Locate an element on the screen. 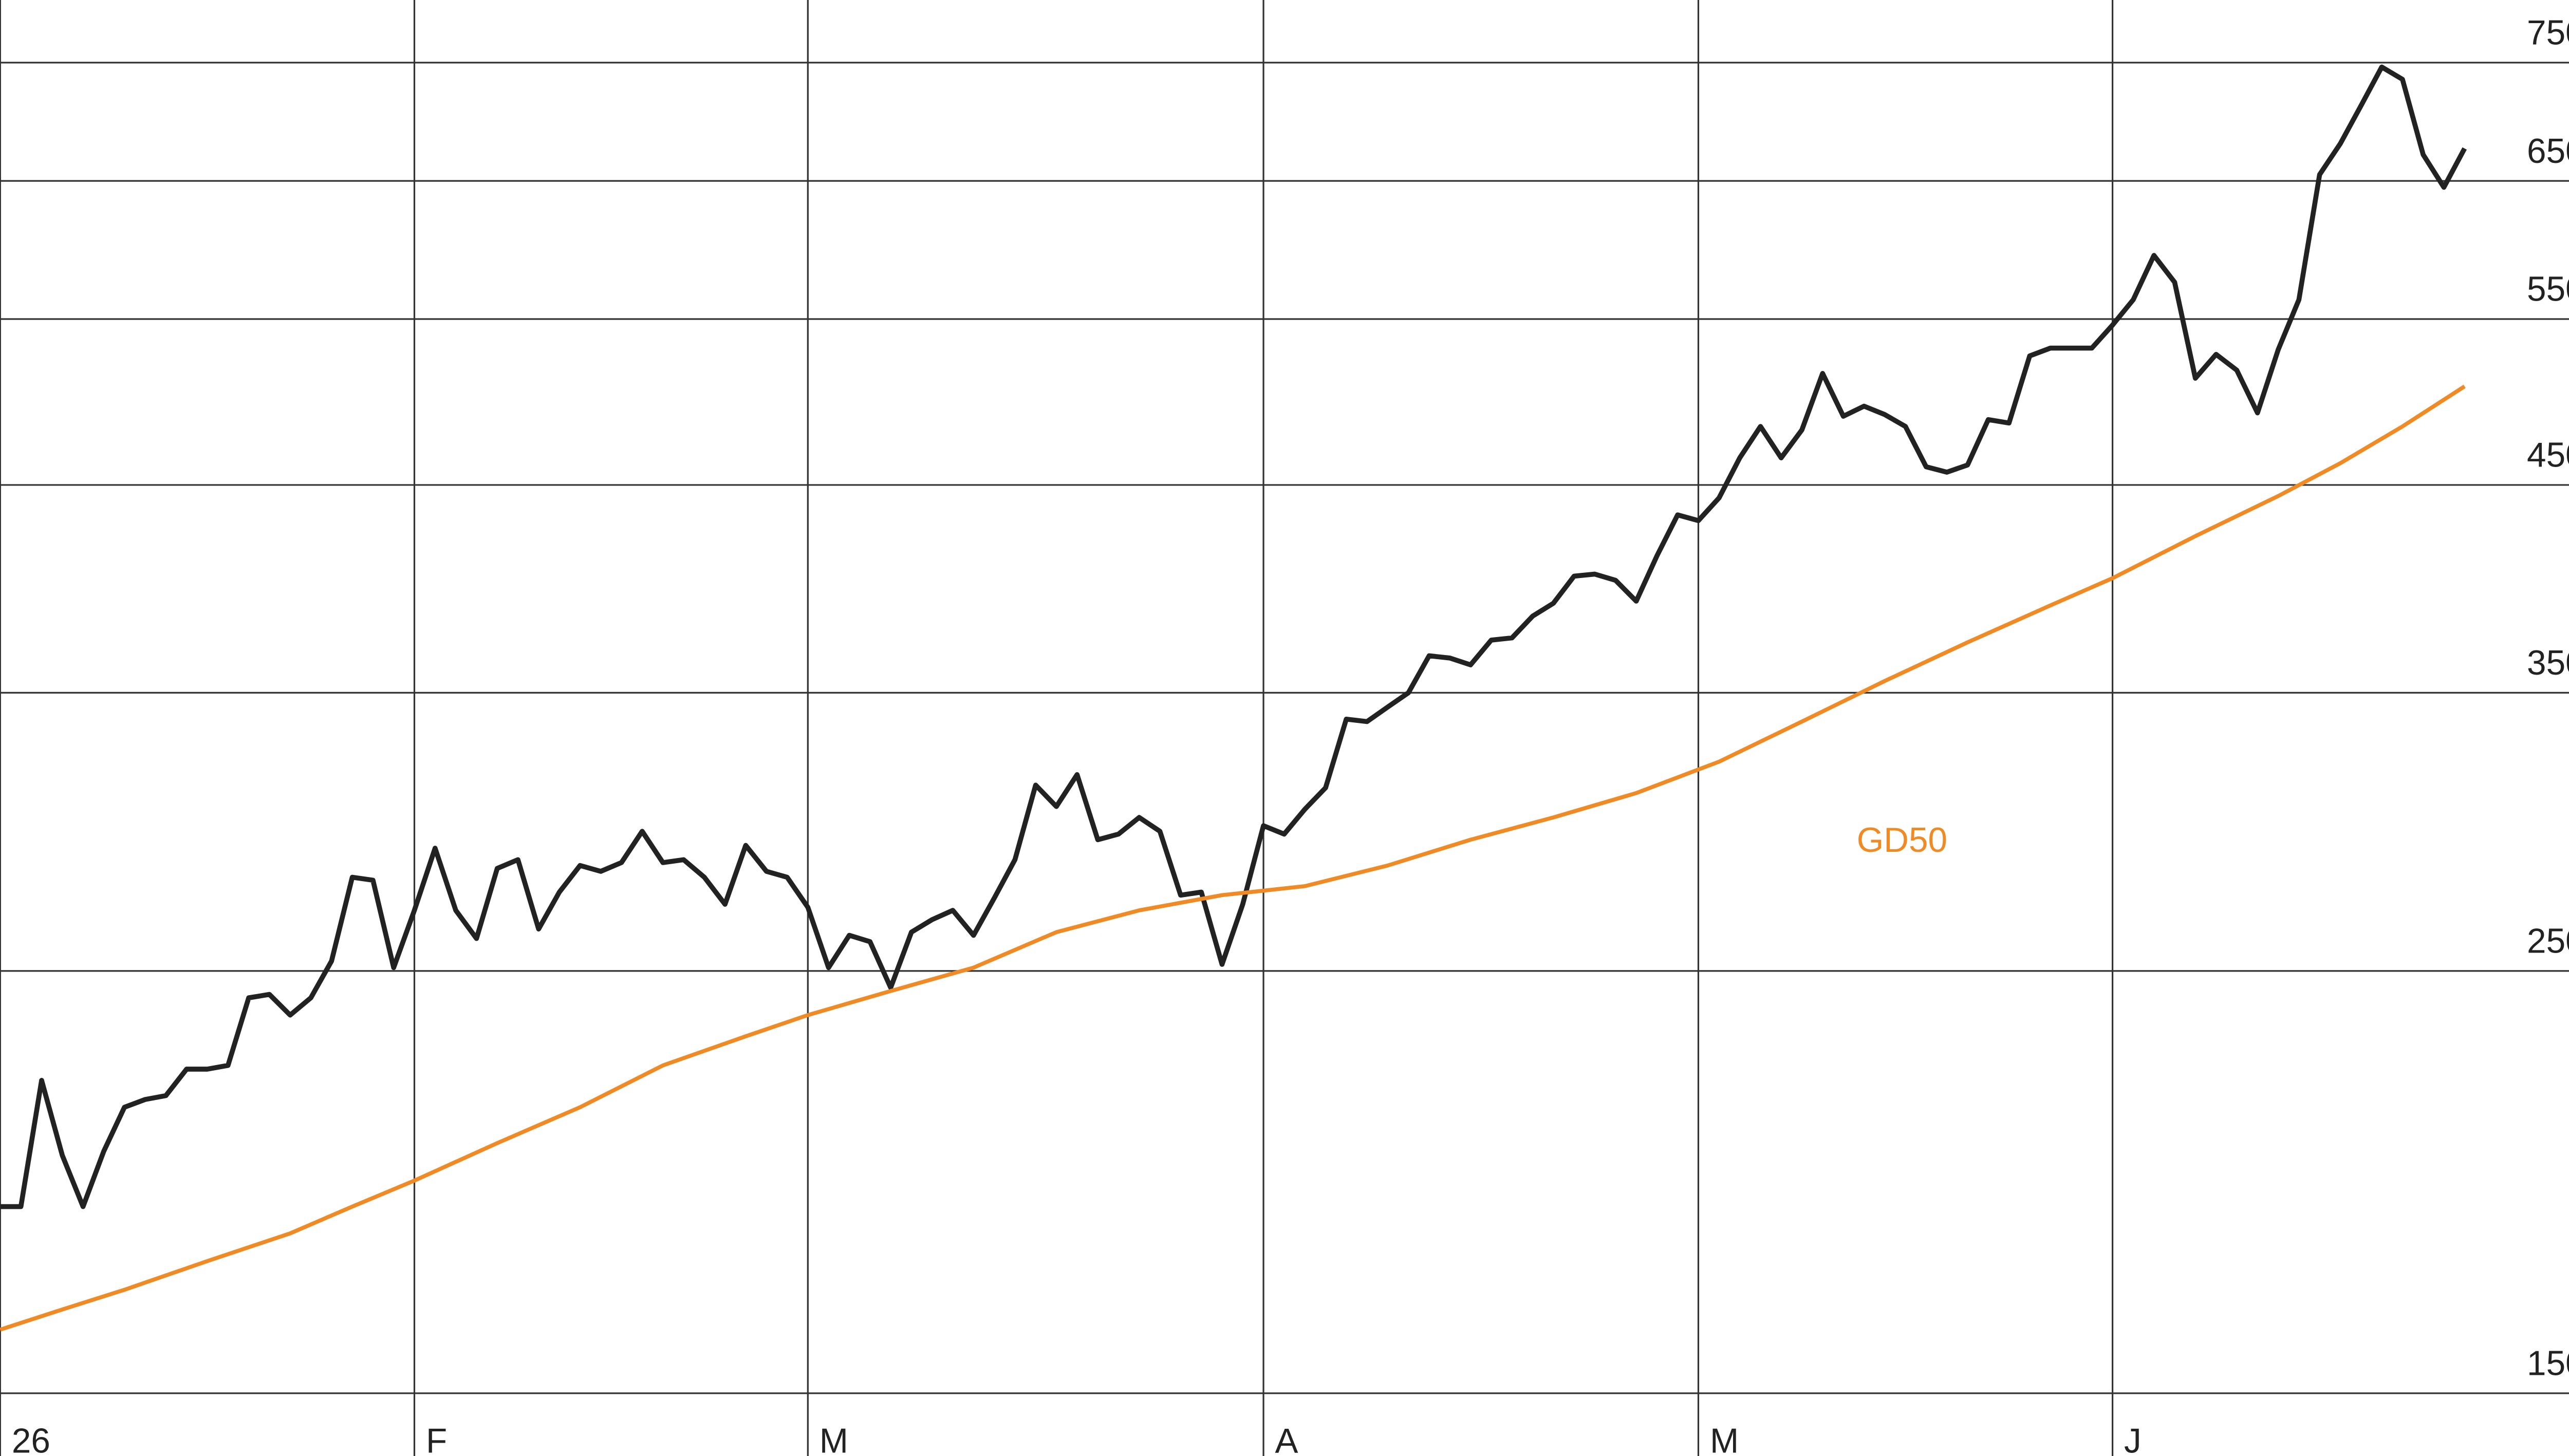 This screenshot has width=2569, height=1456. y-tick-label: 650 is located at coordinates (2548, 151).